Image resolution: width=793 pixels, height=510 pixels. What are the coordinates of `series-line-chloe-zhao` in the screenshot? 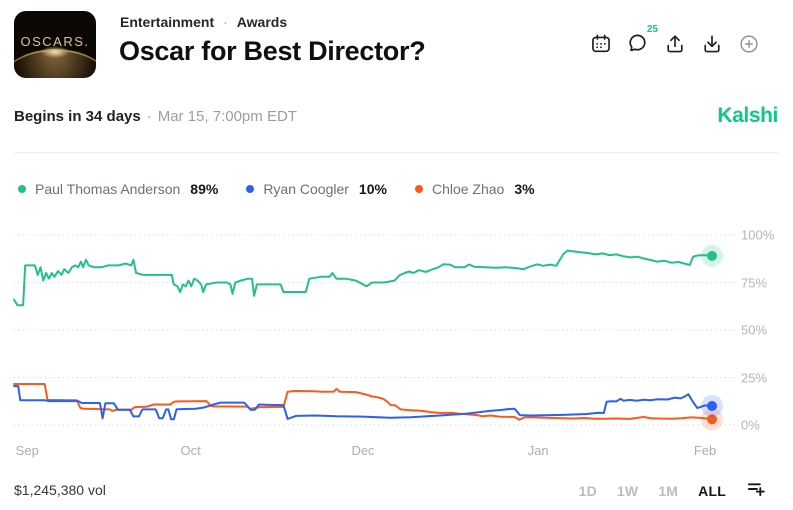 It's located at (363, 402).